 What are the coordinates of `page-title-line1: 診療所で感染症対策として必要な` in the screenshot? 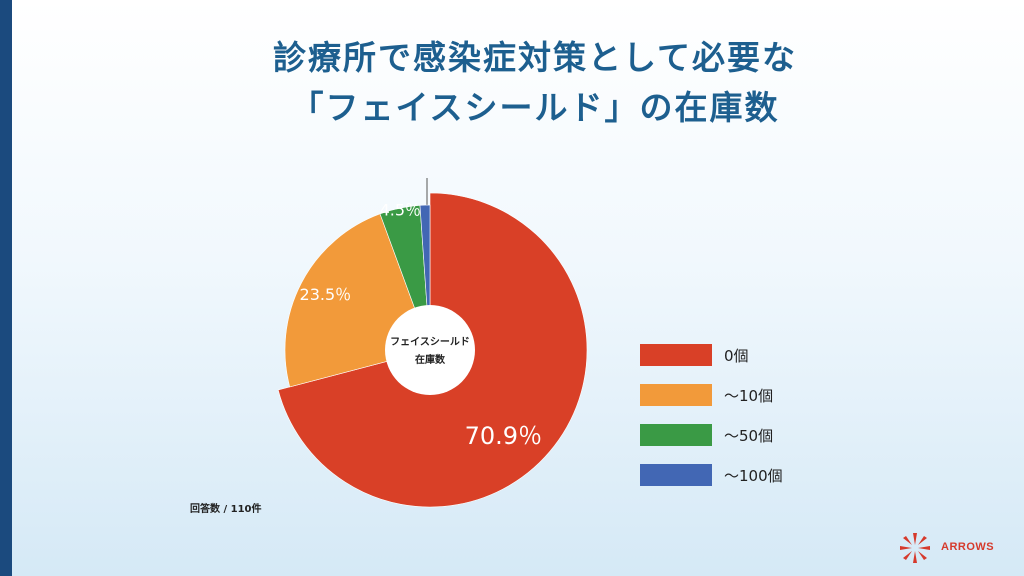 It's located at (534, 57).